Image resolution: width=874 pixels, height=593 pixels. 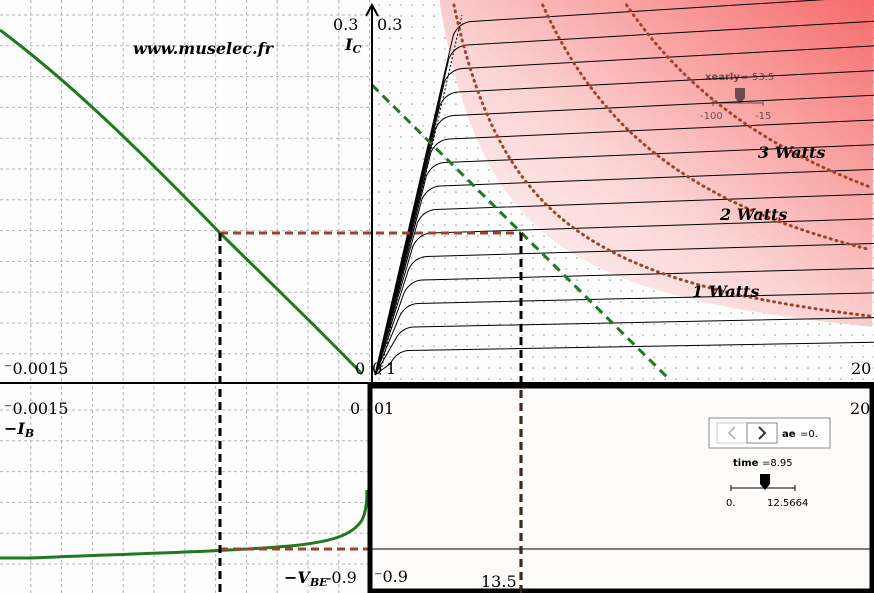 I want to click on axis-arrow, so click(x=372, y=9).